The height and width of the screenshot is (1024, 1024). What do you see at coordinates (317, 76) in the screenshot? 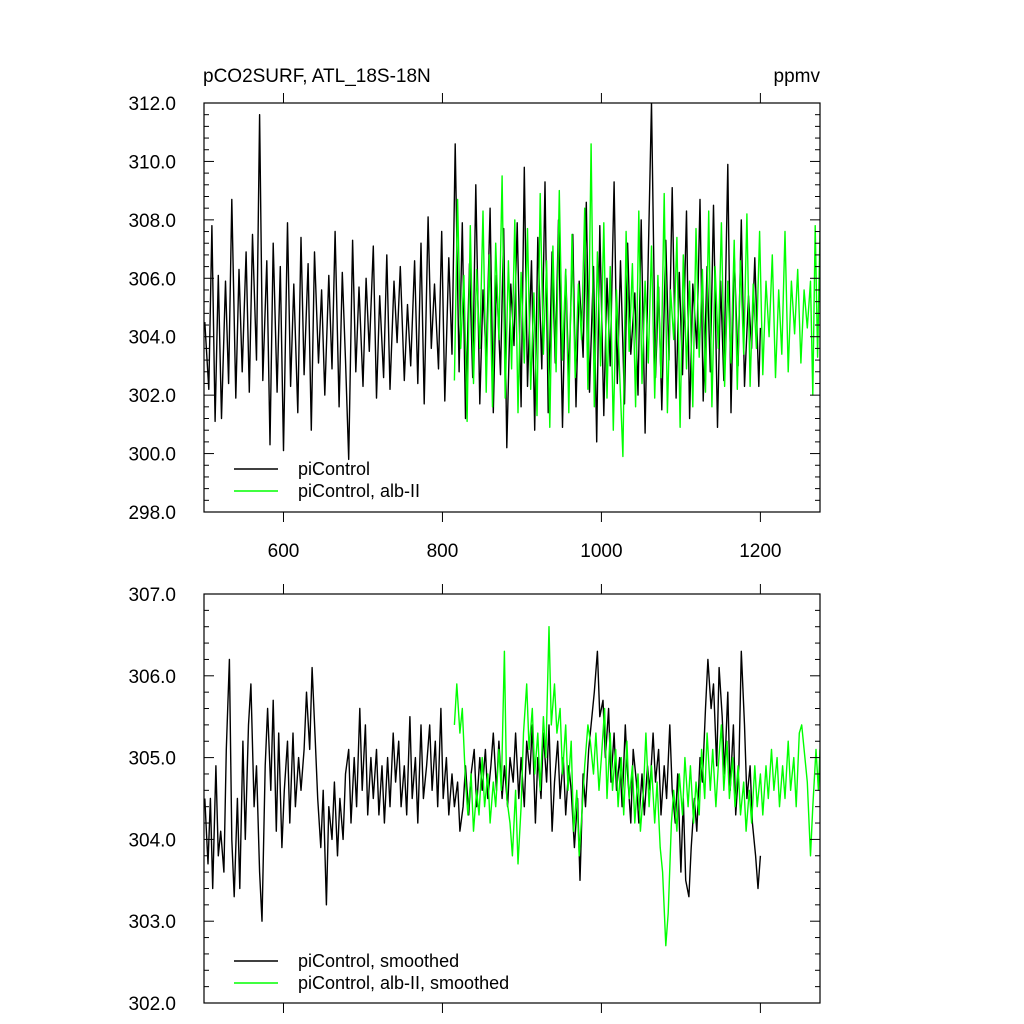
I see `top-panel-title: pCO2SURF, ATL_18S-18N` at bounding box center [317, 76].